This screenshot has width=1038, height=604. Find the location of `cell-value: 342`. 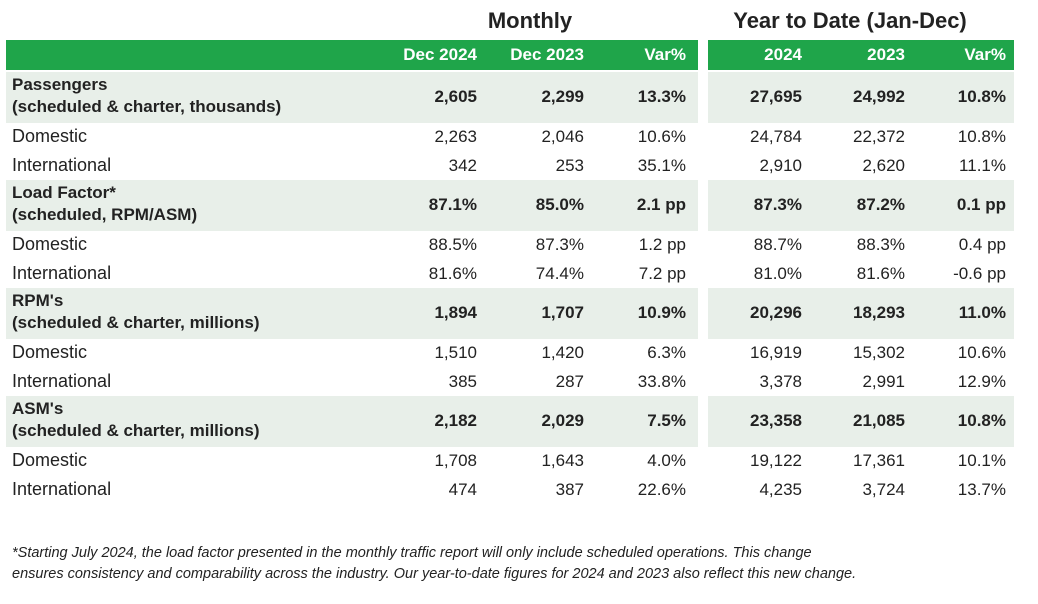

cell-value: 342 is located at coordinates (462, 165).